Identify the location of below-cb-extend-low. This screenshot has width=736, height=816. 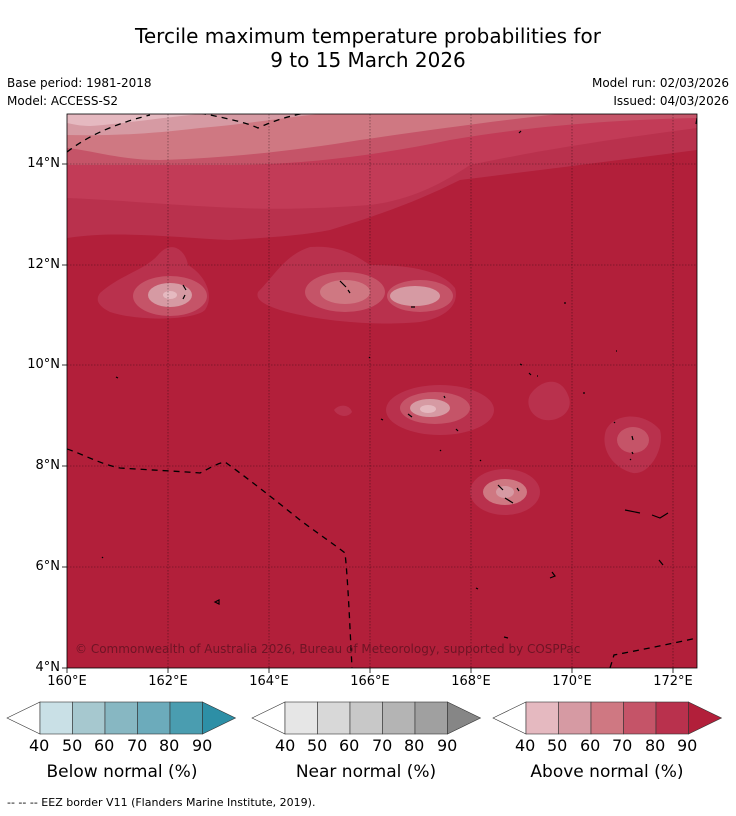
(23, 718).